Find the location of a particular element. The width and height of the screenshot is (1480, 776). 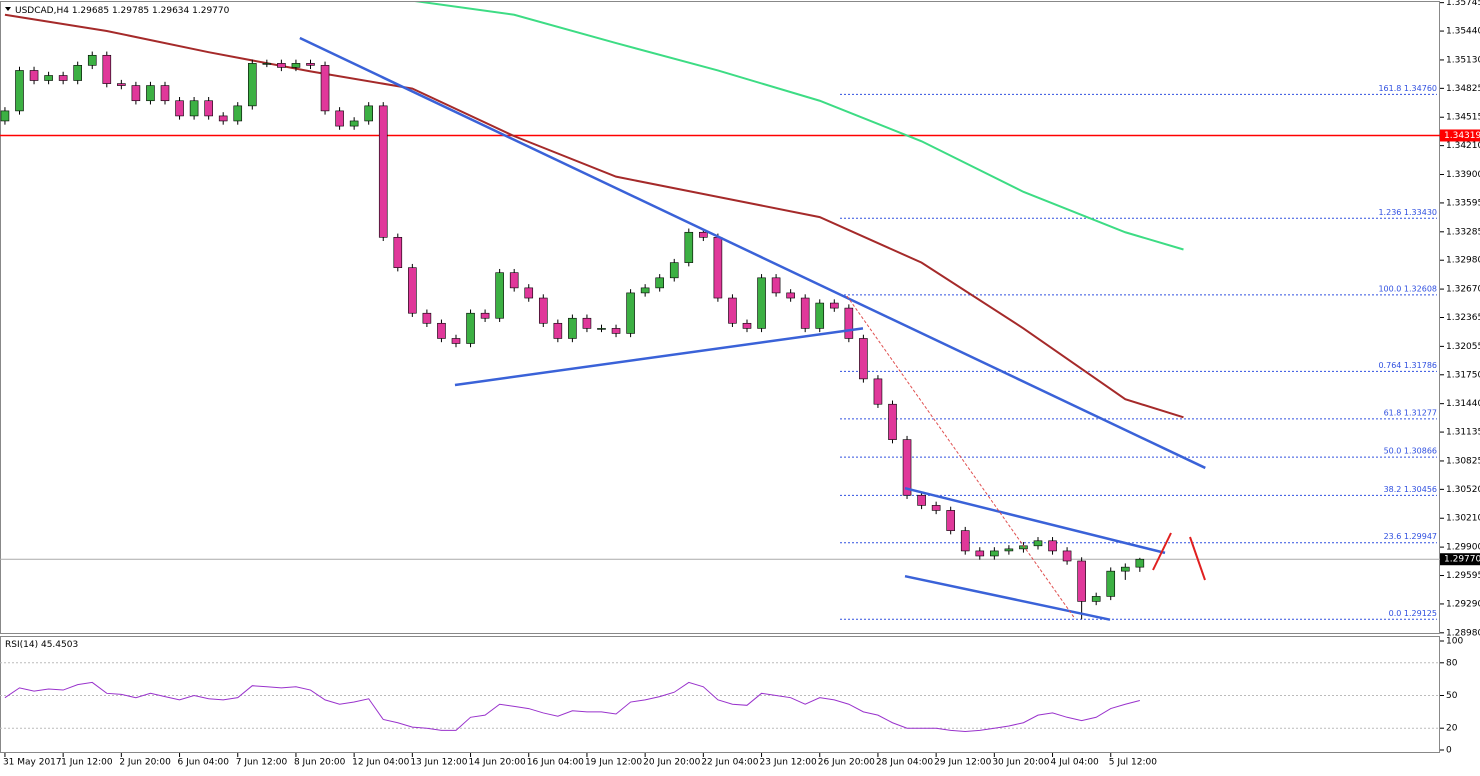

x-tick-label: 12 Jun 04:00 is located at coordinates (380, 763).